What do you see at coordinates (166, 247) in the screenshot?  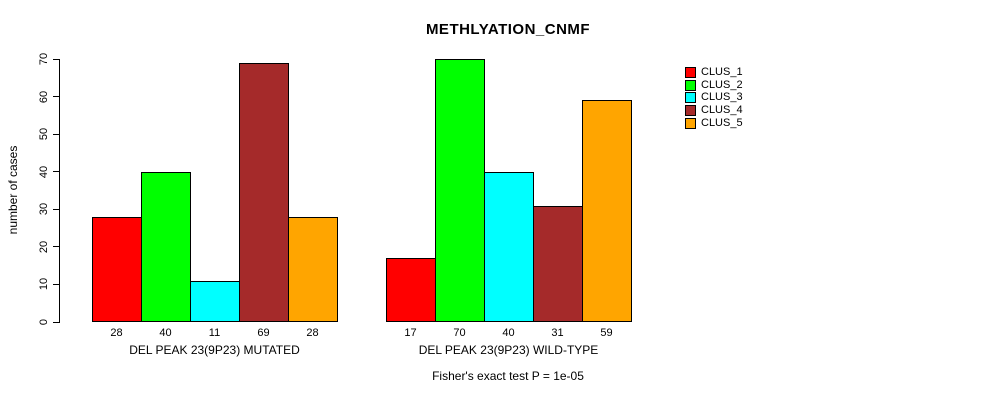 I see `bar-clus_2-group1` at bounding box center [166, 247].